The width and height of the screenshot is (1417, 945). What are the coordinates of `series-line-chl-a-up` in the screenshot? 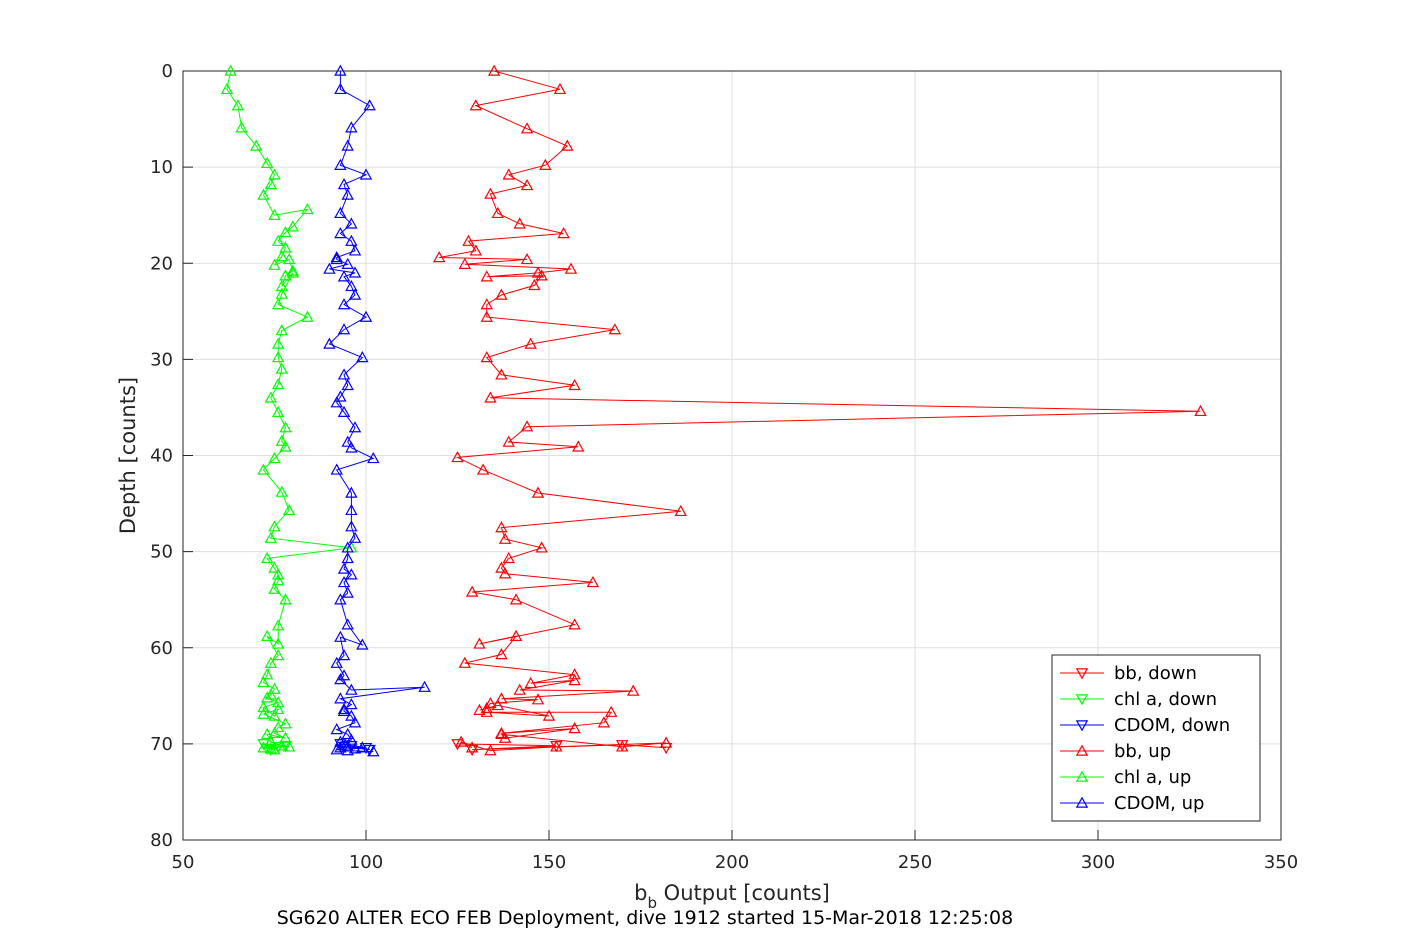 It's located at (289, 410).